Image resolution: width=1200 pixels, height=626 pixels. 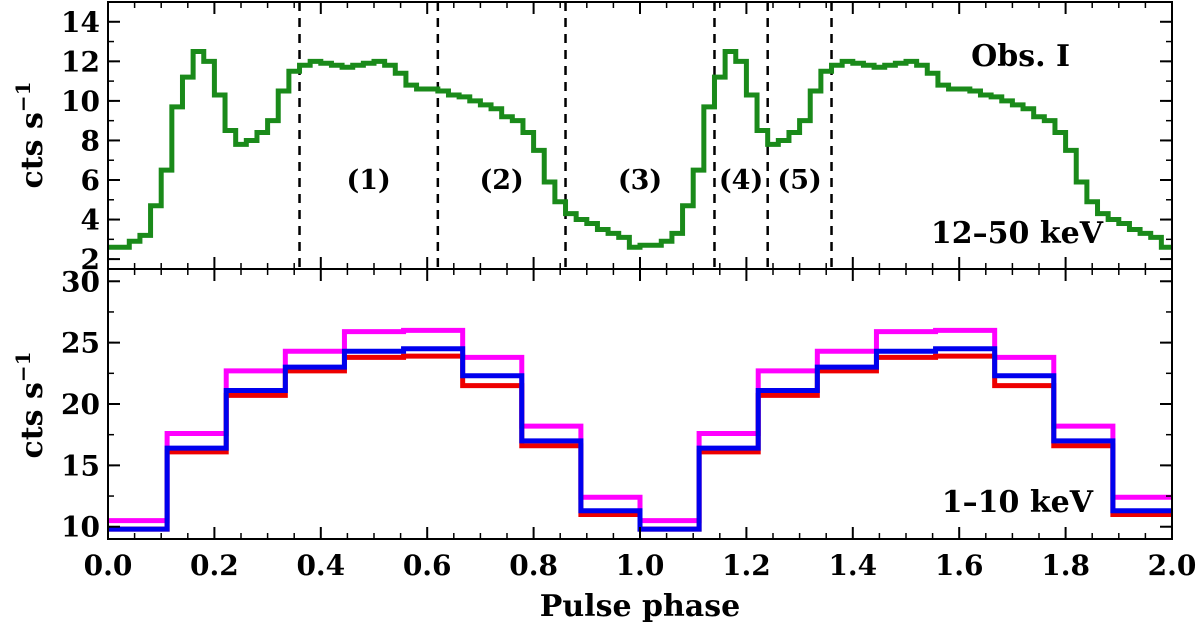 What do you see at coordinates (741, 180) in the screenshot?
I see `region-label-4: (4)` at bounding box center [741, 180].